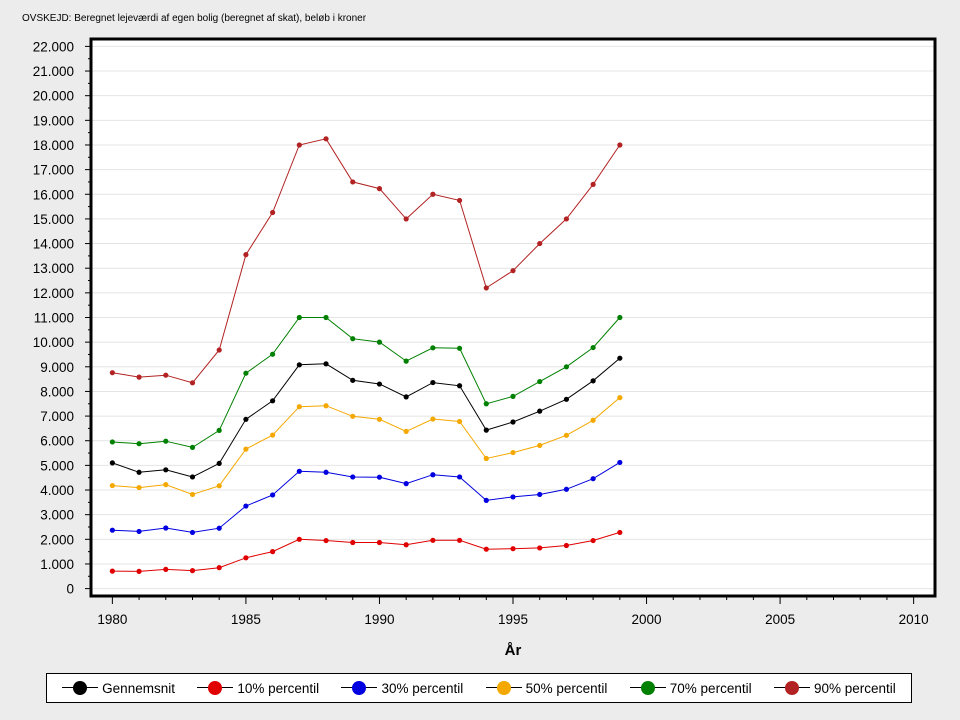 The image size is (960, 720). Describe the element at coordinates (53, 293) in the screenshot. I see `y-tick-label: 12.000` at that location.